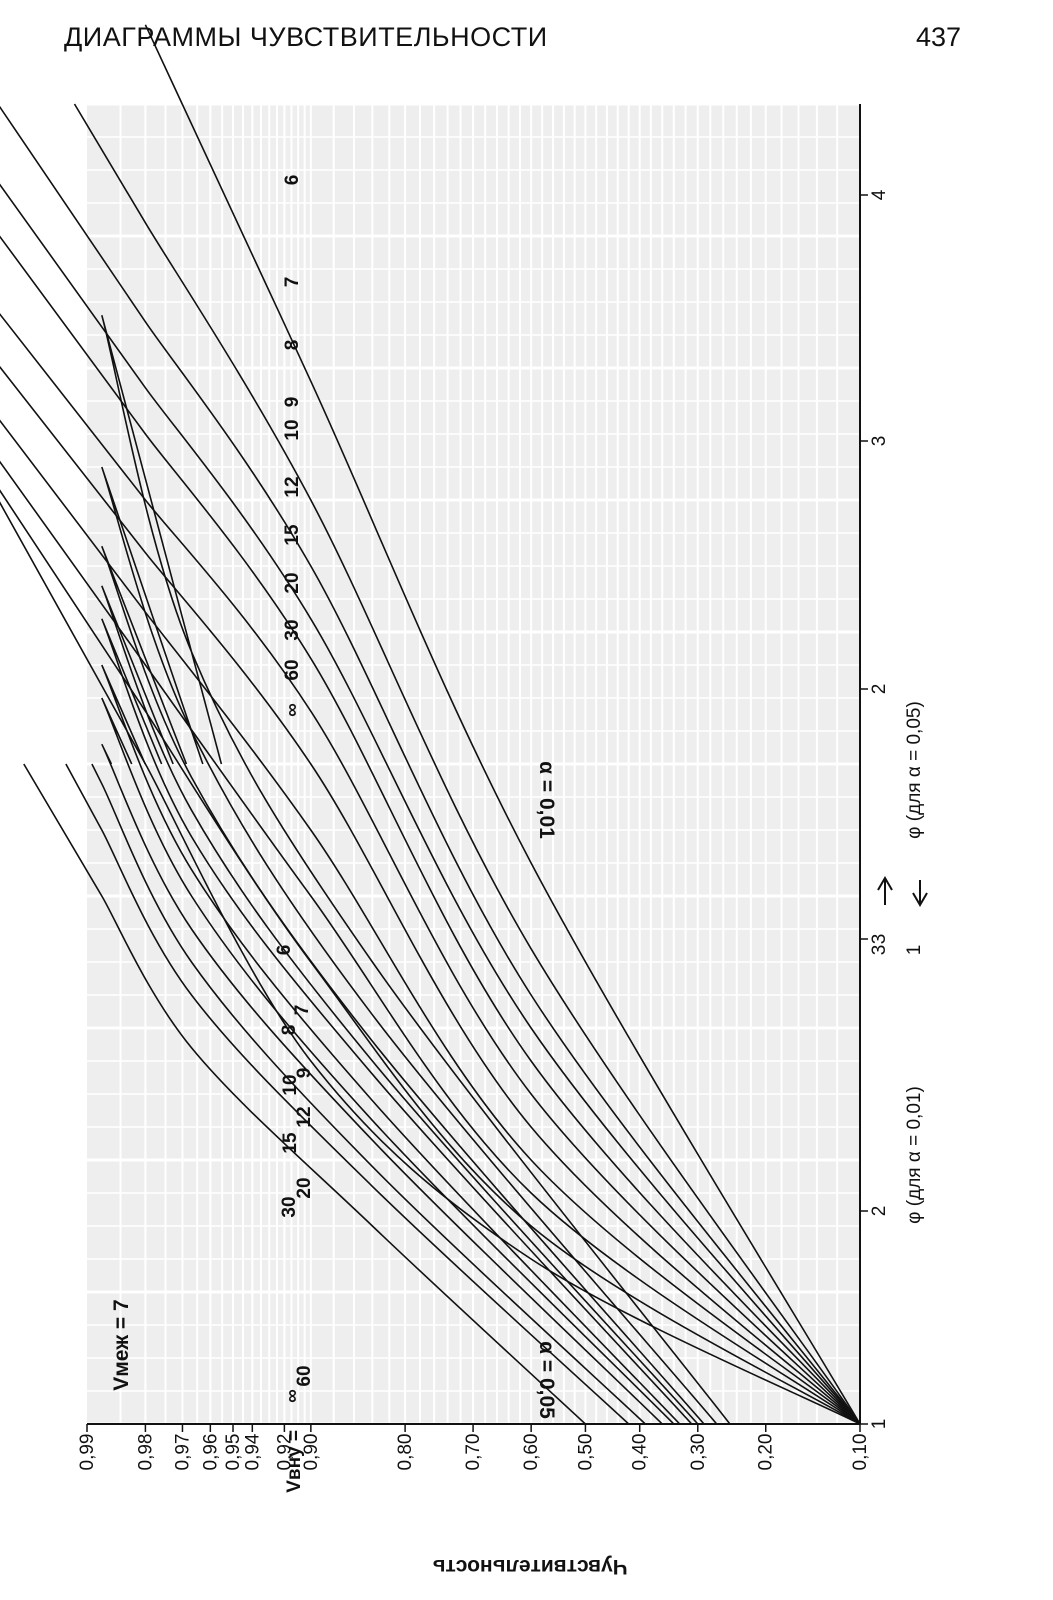  I want to click on y-tick-label: 0,96, so click(210, 1452).